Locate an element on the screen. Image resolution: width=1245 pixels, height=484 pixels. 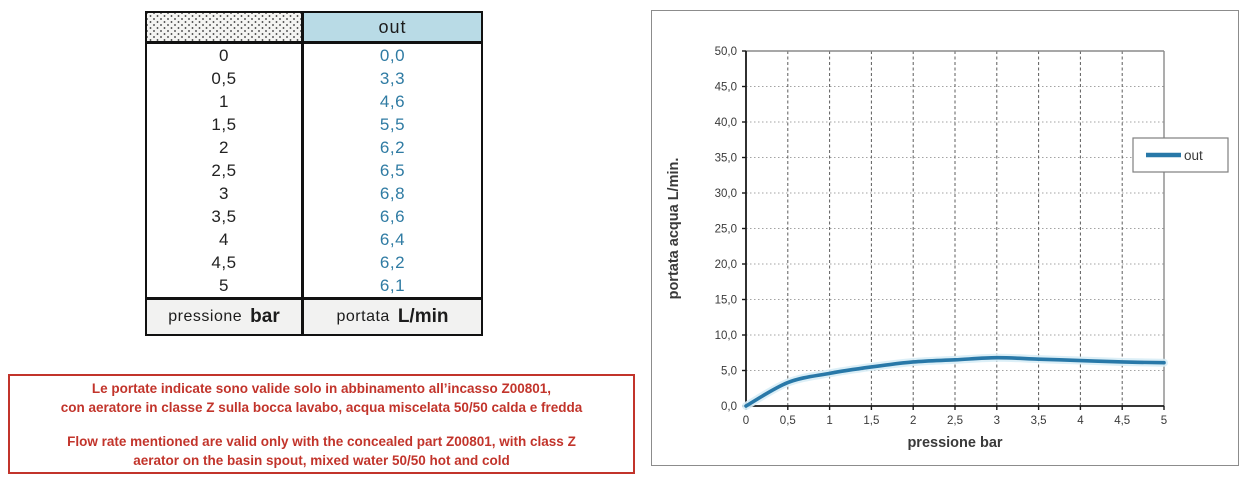
portata-cell: 5,5 is located at coordinates (392, 124).